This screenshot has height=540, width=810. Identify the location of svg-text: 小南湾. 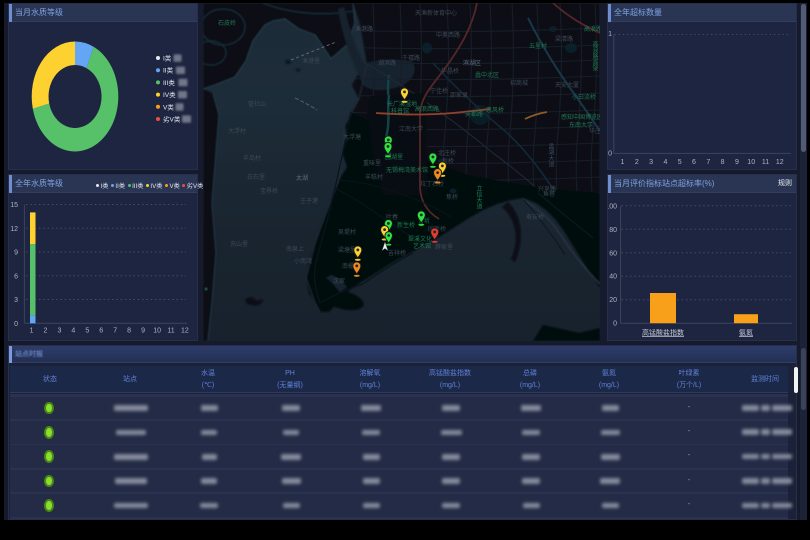
(303, 261).